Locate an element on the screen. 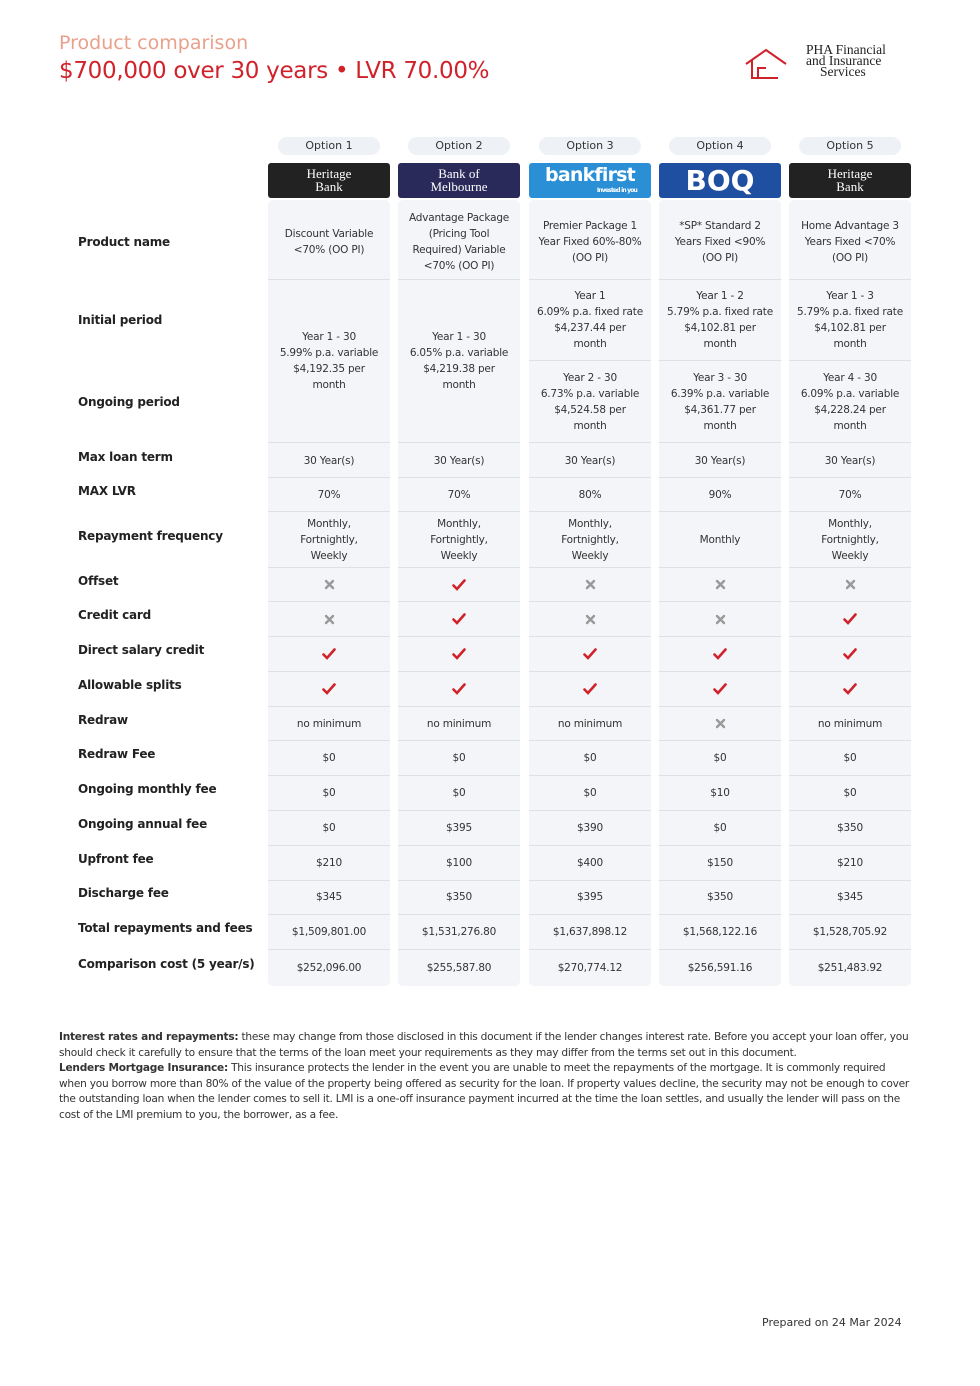 The image size is (980, 1386). row-label: Max loan term is located at coordinates (125, 456).